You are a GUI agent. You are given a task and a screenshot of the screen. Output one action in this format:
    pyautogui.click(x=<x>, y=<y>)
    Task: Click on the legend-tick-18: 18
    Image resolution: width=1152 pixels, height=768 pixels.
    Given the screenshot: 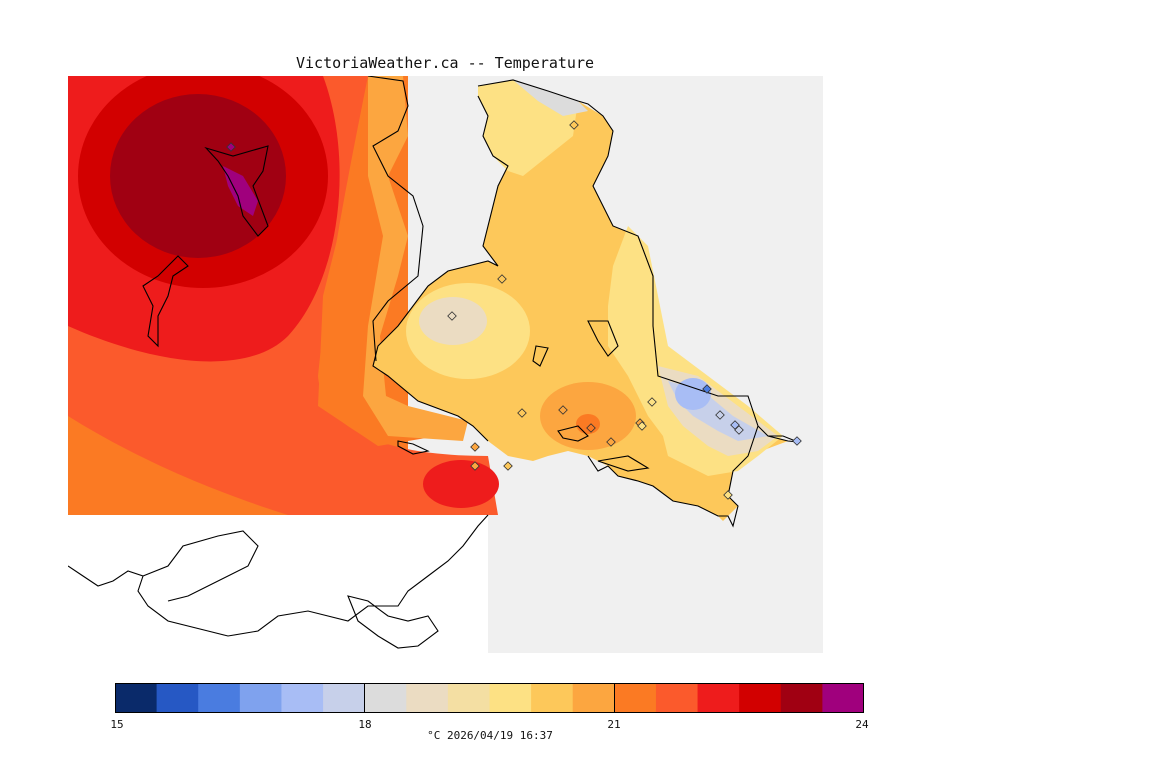 What is the action you would take?
    pyautogui.click(x=365, y=724)
    